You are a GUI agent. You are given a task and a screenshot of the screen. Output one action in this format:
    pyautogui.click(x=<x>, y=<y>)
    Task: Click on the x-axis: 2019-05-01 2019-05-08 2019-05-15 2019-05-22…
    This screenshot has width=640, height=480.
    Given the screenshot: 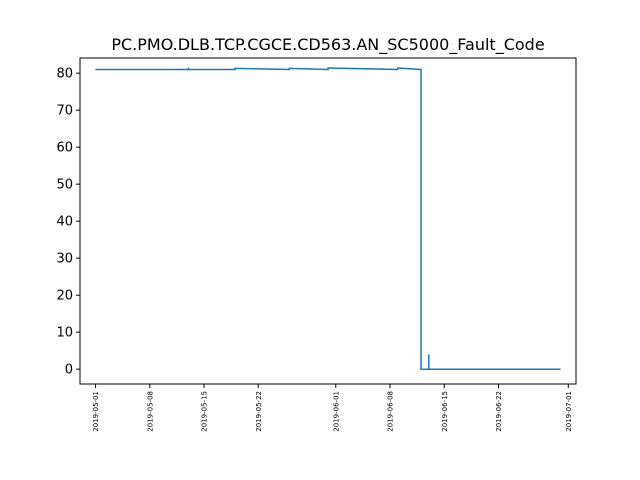 What is the action you would take?
    pyautogui.click(x=332, y=408)
    